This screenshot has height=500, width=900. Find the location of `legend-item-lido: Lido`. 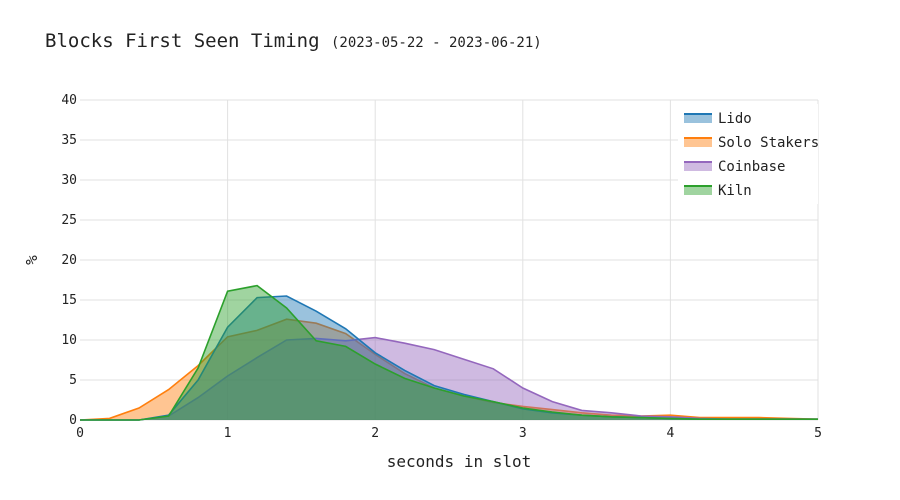

legend-item-lido: Lido is located at coordinates (718, 119).